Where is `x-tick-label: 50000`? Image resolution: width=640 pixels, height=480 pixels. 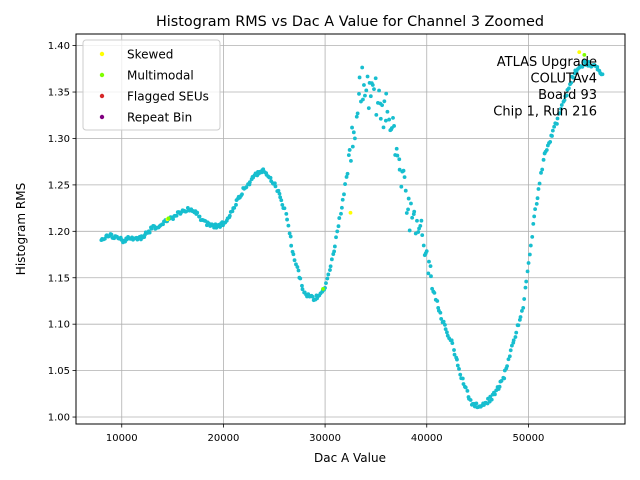 x-tick-label: 50000 is located at coordinates (529, 438).